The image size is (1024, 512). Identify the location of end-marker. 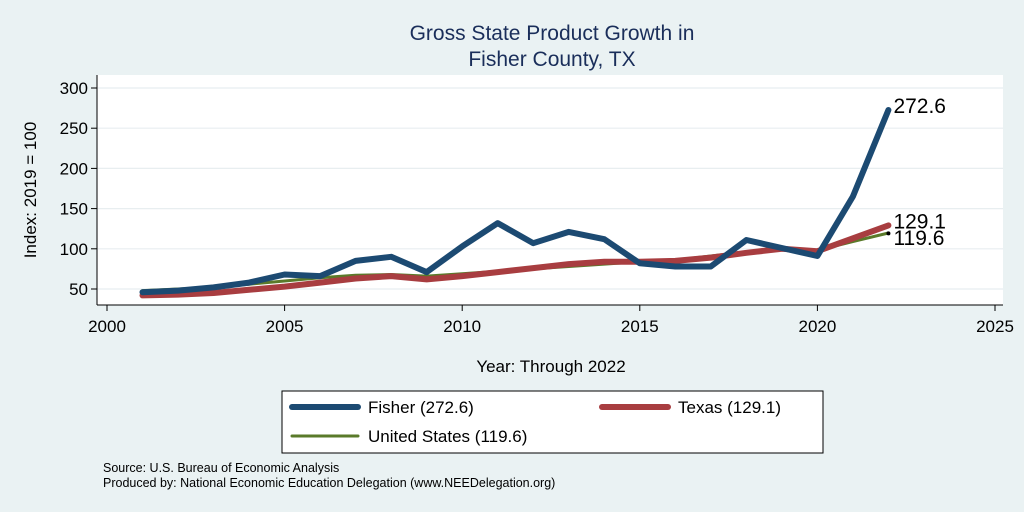
(888, 233).